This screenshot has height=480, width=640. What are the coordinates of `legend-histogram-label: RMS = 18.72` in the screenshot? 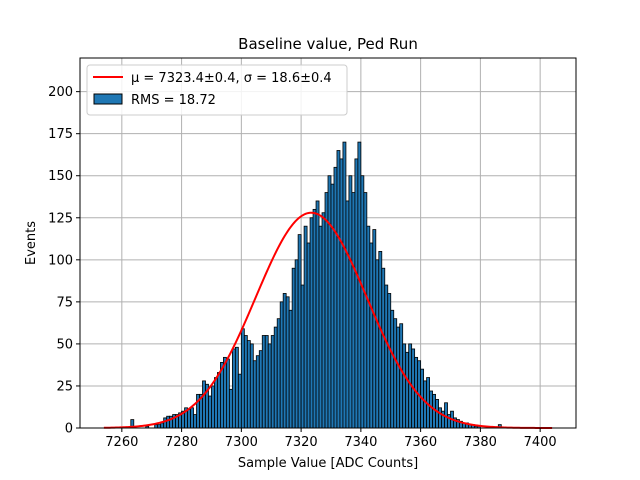 It's located at (173, 100).